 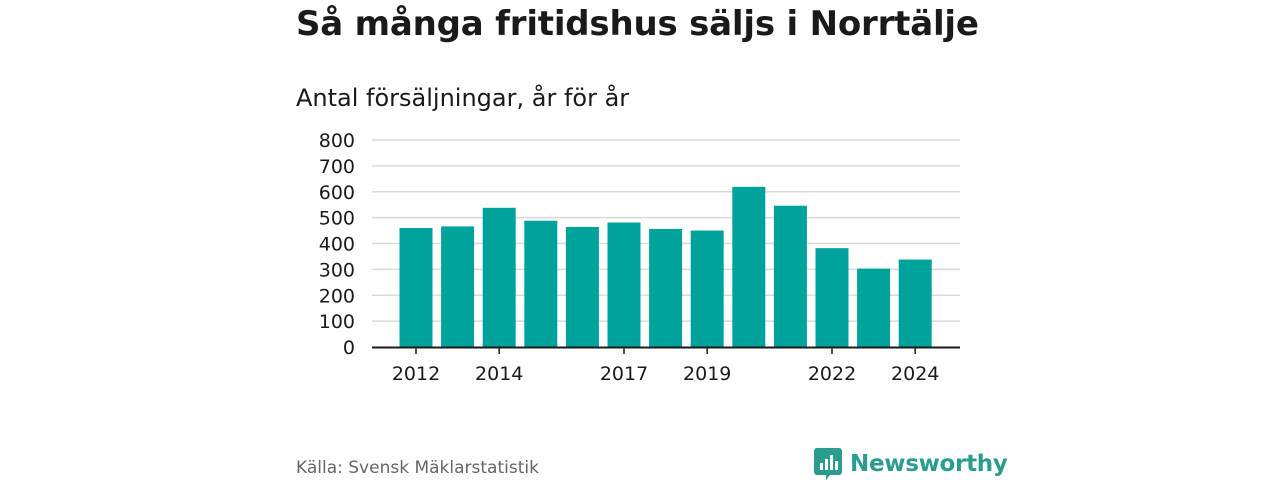 I want to click on bar-2021, so click(x=790, y=276).